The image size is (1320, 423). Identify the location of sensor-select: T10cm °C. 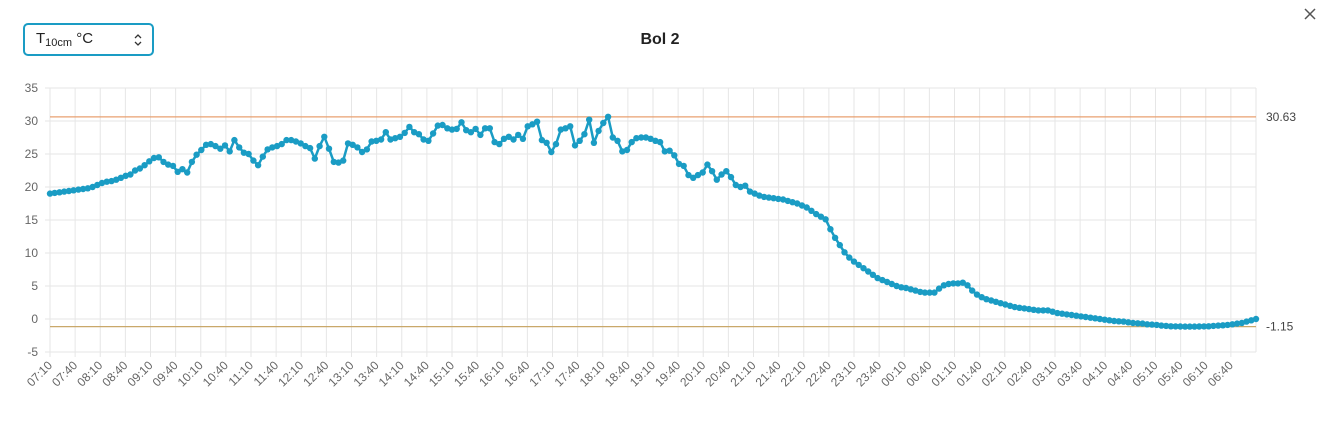
(88, 39).